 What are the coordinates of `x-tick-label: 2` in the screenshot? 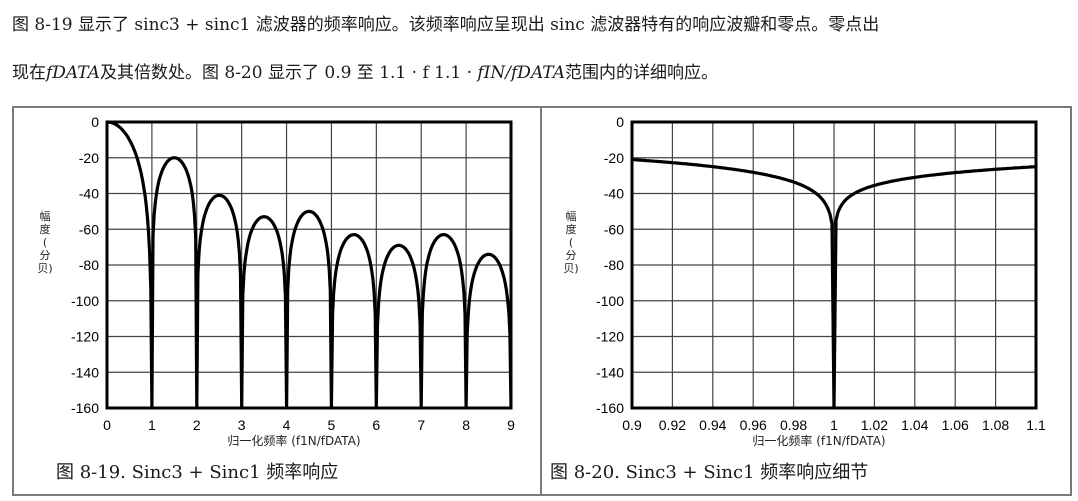 It's located at (197, 425).